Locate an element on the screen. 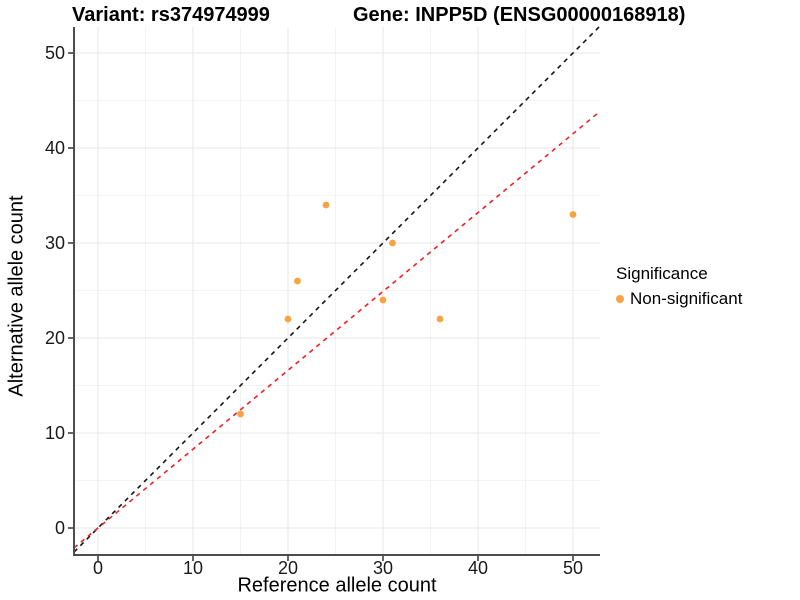  gene-title: Gene: INPP5D (ENSG00000168918) is located at coordinates (519, 15).